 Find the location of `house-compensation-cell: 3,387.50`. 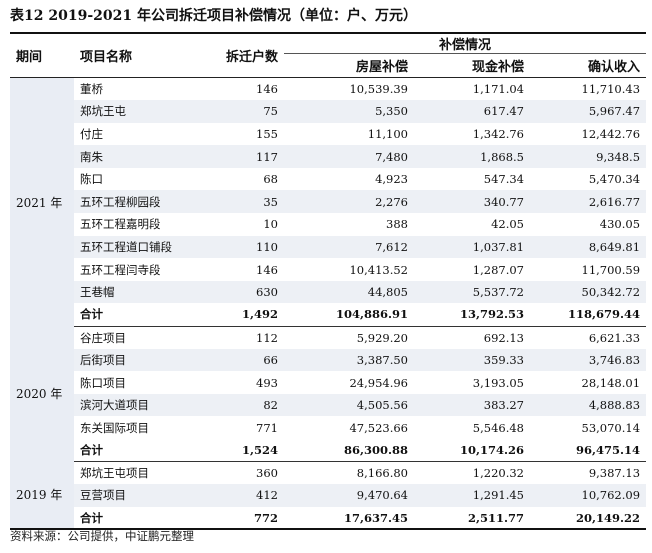

house-compensation-cell: 3,387.50 is located at coordinates (349, 360).